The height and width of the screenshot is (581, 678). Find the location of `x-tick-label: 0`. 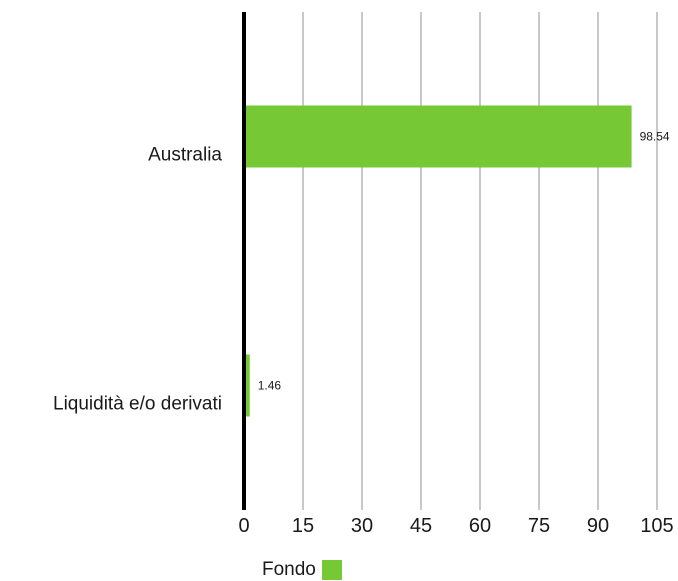

x-tick-label: 0 is located at coordinates (243, 526).